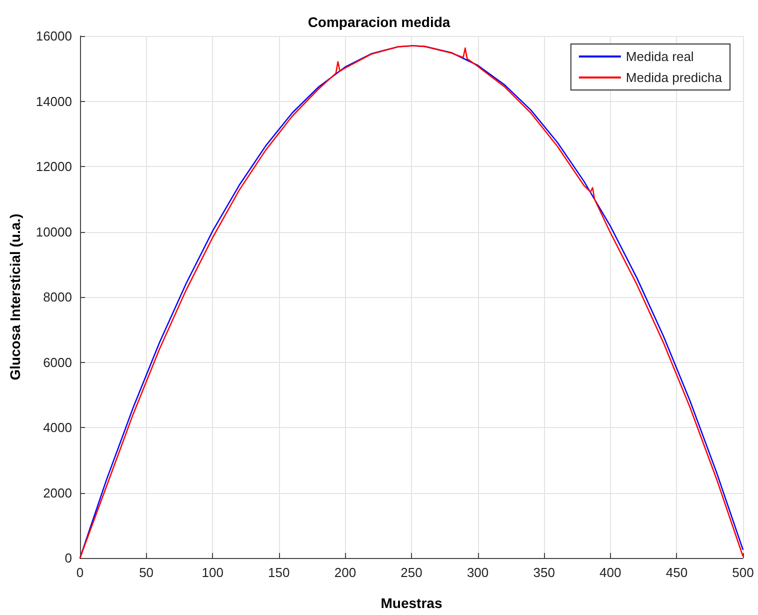 The width and height of the screenshot is (758, 615). Describe the element at coordinates (80, 572) in the screenshot. I see `x-tick-label: 0` at that location.